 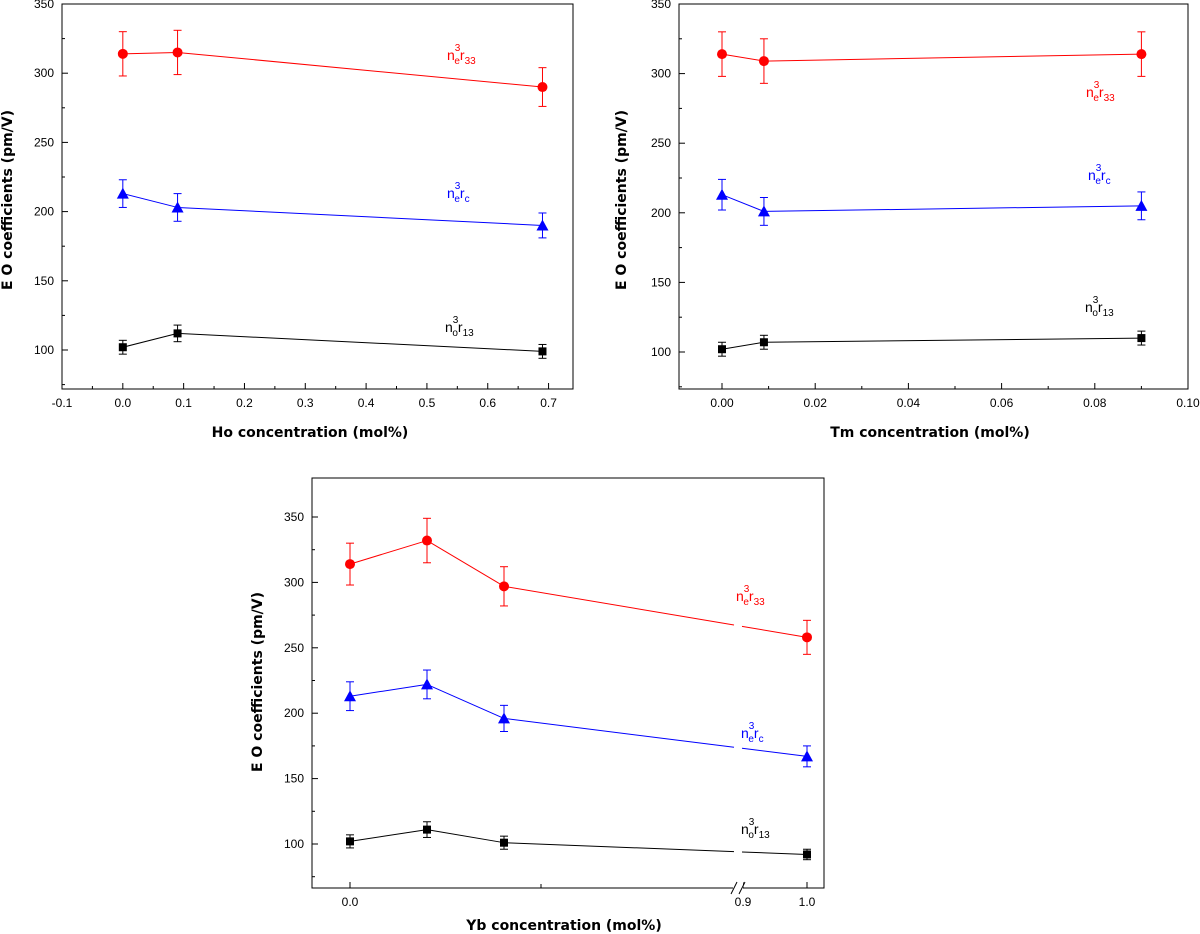 What do you see at coordinates (427, 403) in the screenshot?
I see `x-tick-label: 0.5` at bounding box center [427, 403].